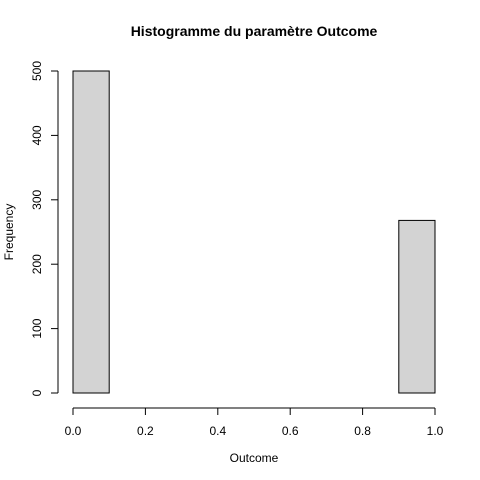 The width and height of the screenshot is (480, 480). What do you see at coordinates (145, 431) in the screenshot?
I see `x-tick-label: 0.2` at bounding box center [145, 431].